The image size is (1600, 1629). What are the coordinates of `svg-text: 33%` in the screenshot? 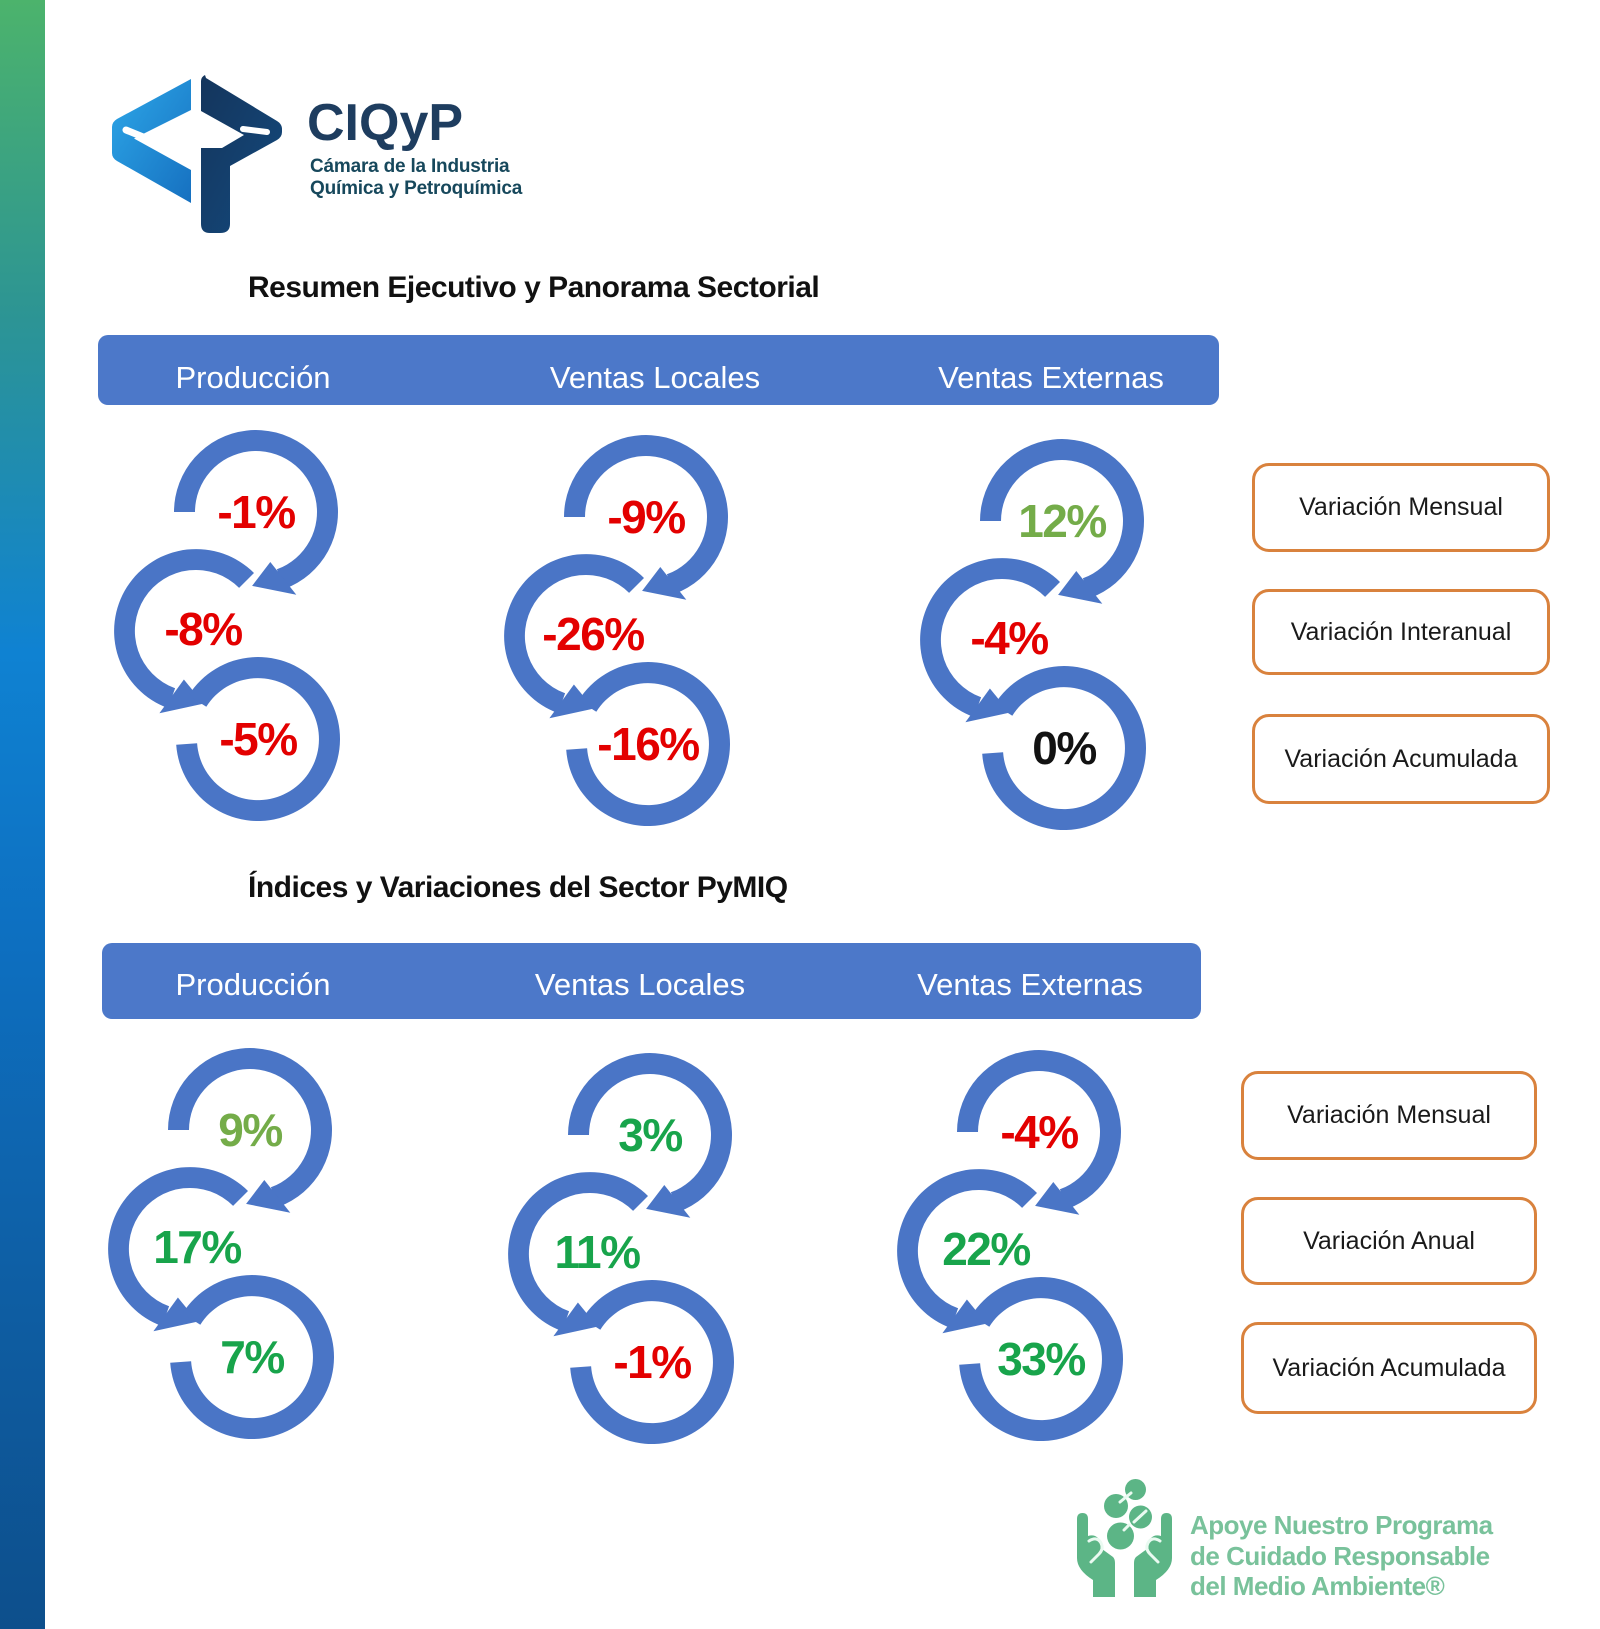 It's located at (1041, 1359).